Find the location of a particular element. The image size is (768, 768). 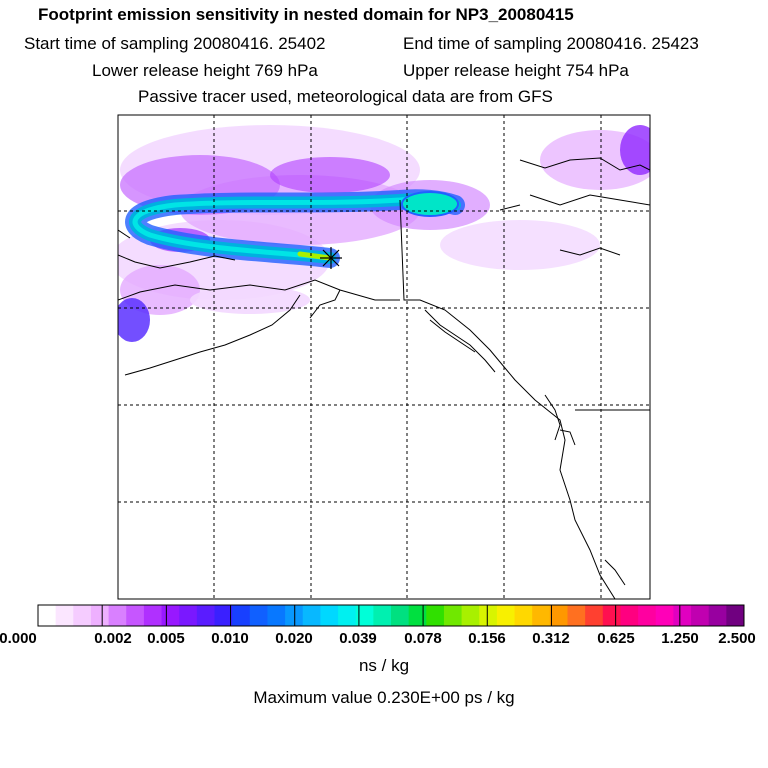

maximum-value-label: Maximum value 0.230E+00 ps / kg is located at coordinates (384, 697).